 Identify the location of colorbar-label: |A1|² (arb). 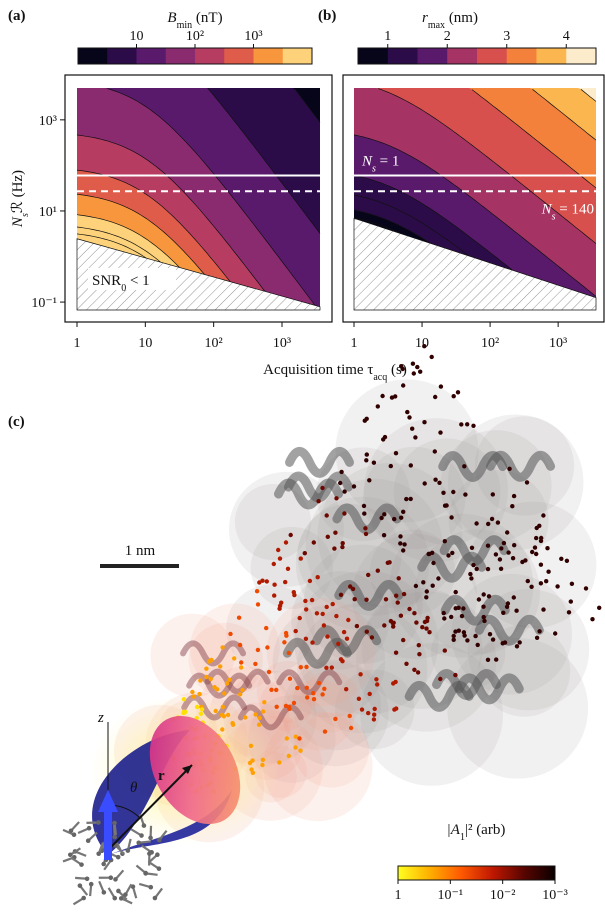
(476, 832).